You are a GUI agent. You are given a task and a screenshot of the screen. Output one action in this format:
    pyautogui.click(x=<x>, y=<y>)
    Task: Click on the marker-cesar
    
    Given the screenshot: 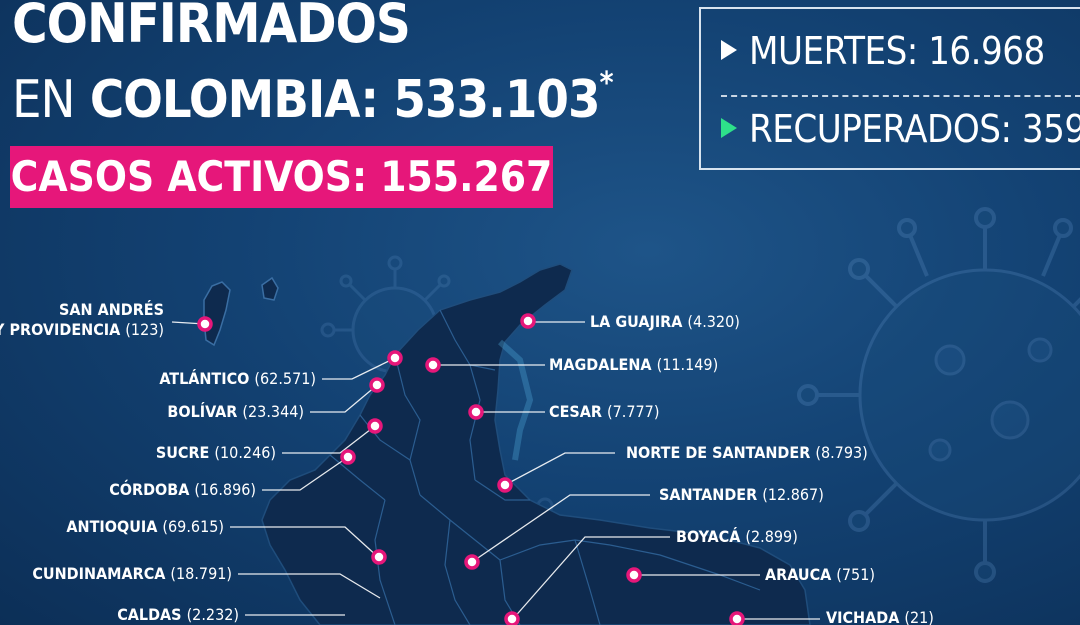 What is the action you would take?
    pyautogui.click(x=476, y=412)
    